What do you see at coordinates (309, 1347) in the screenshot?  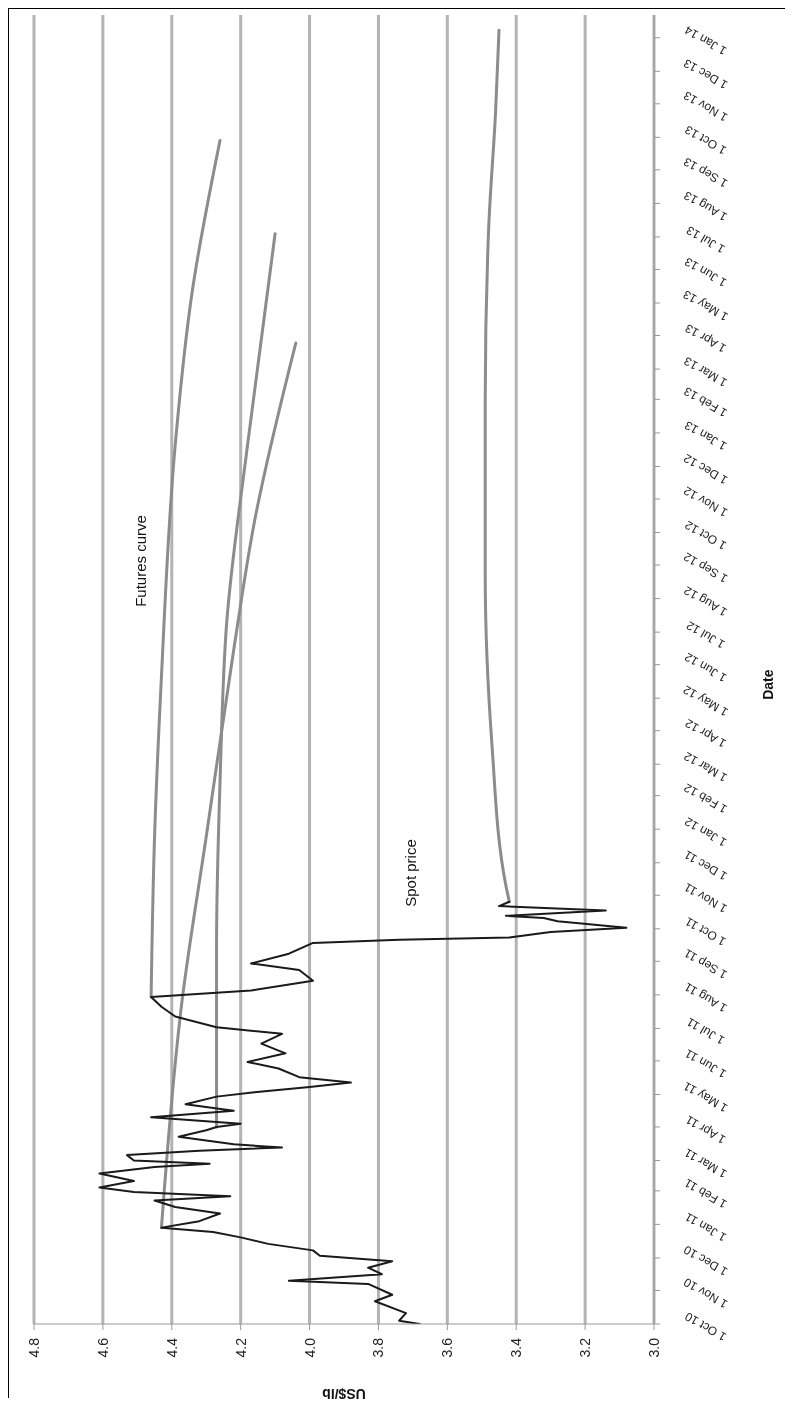 I see `x-tick-label: 4.0` at bounding box center [309, 1347].